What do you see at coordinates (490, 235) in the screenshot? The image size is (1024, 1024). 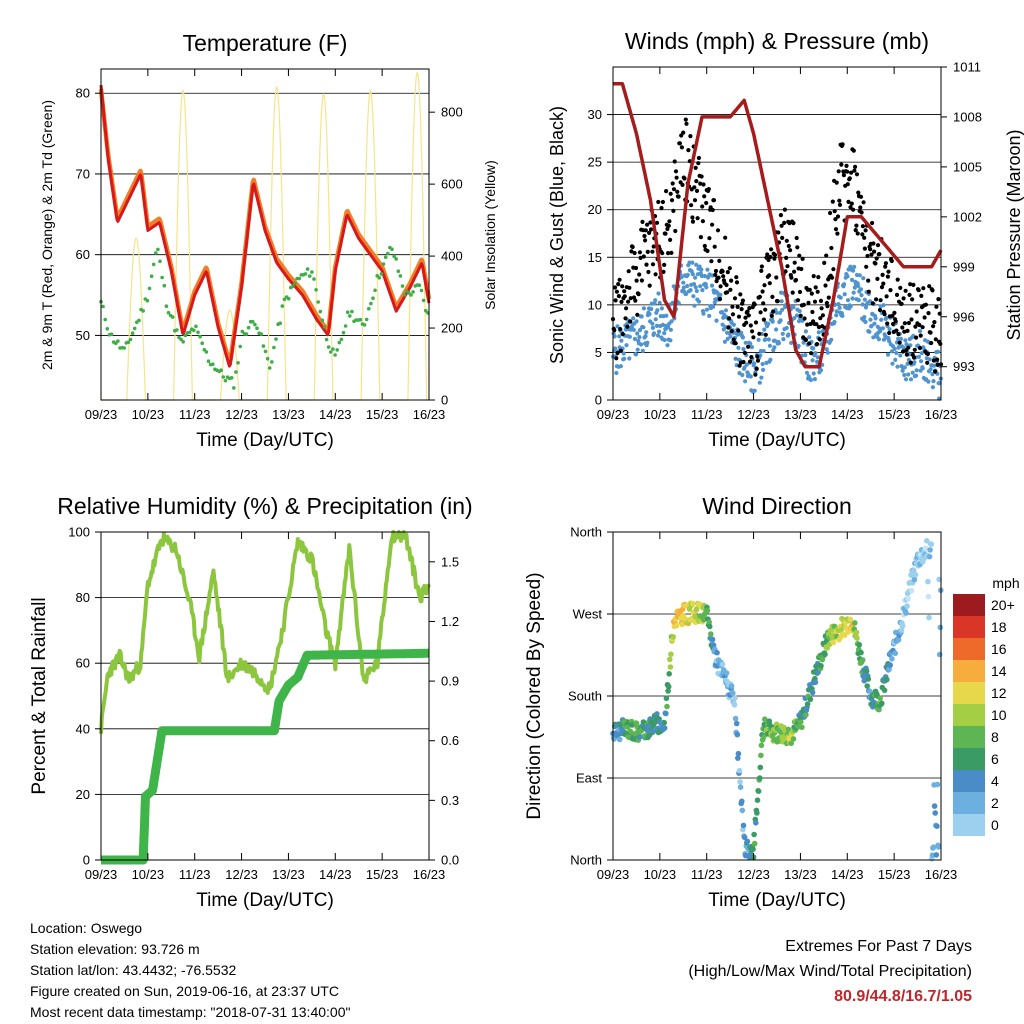 I see `y-axis-label-right: Solar Insolation (Yellow)` at bounding box center [490, 235].